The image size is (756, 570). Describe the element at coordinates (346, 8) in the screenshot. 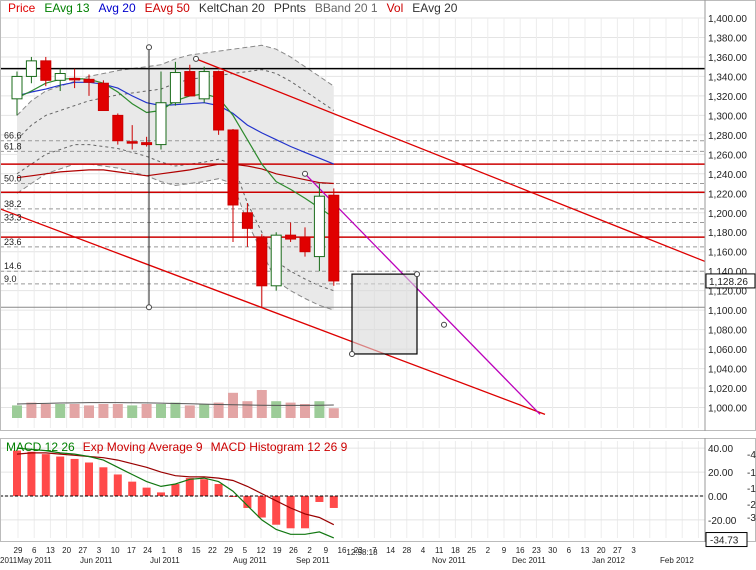

I see `legend-item: BBand 20 1` at that location.